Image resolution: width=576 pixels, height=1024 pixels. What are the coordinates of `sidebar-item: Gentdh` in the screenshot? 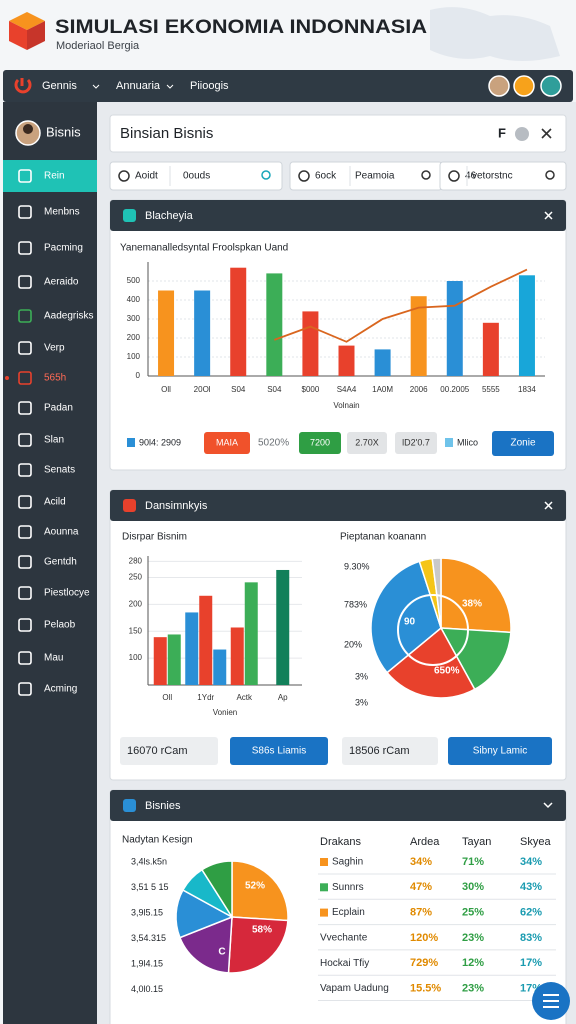 It's located at (60, 562).